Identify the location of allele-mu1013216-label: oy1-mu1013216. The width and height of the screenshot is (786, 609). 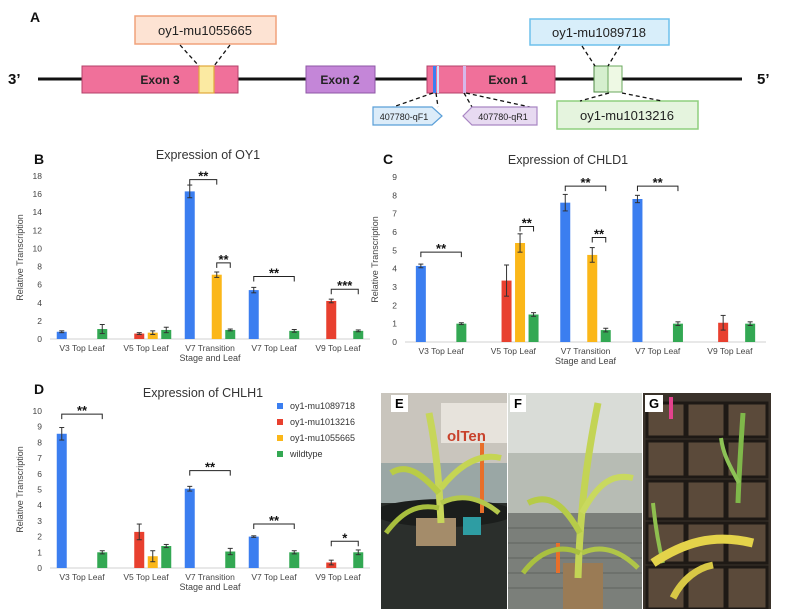
(627, 115).